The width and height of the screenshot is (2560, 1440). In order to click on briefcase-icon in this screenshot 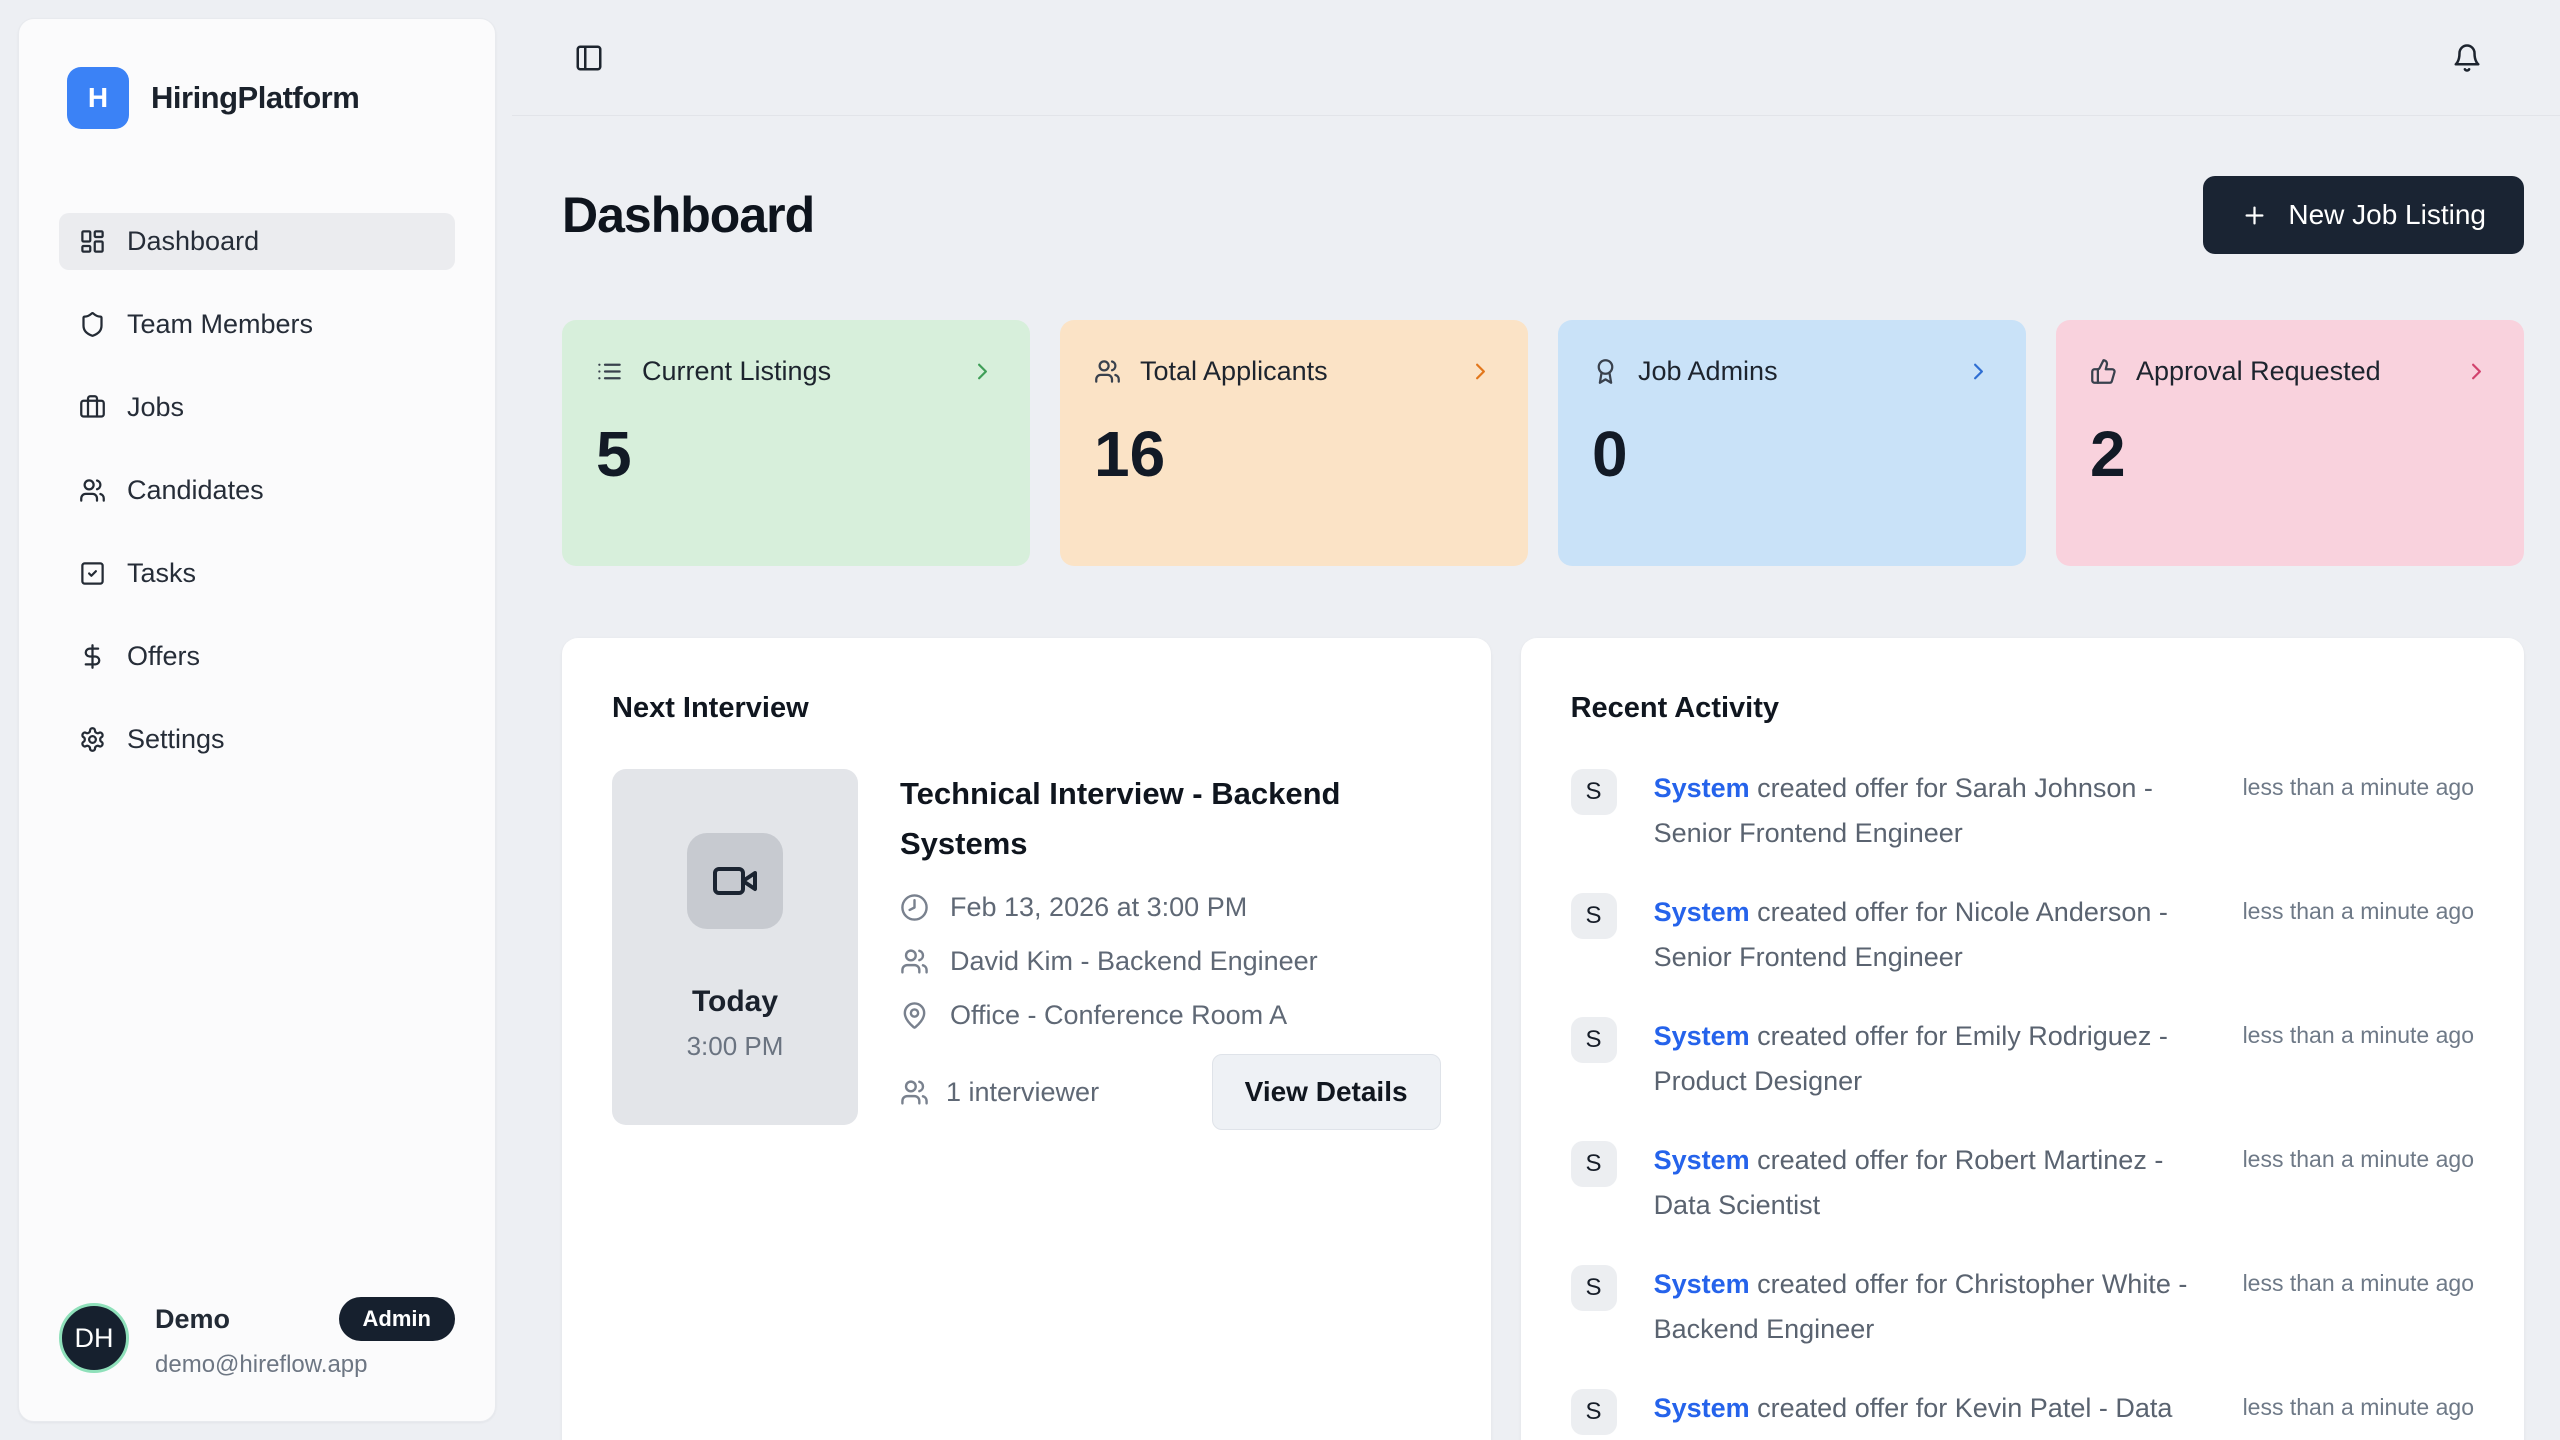, I will do `click(92, 407)`.